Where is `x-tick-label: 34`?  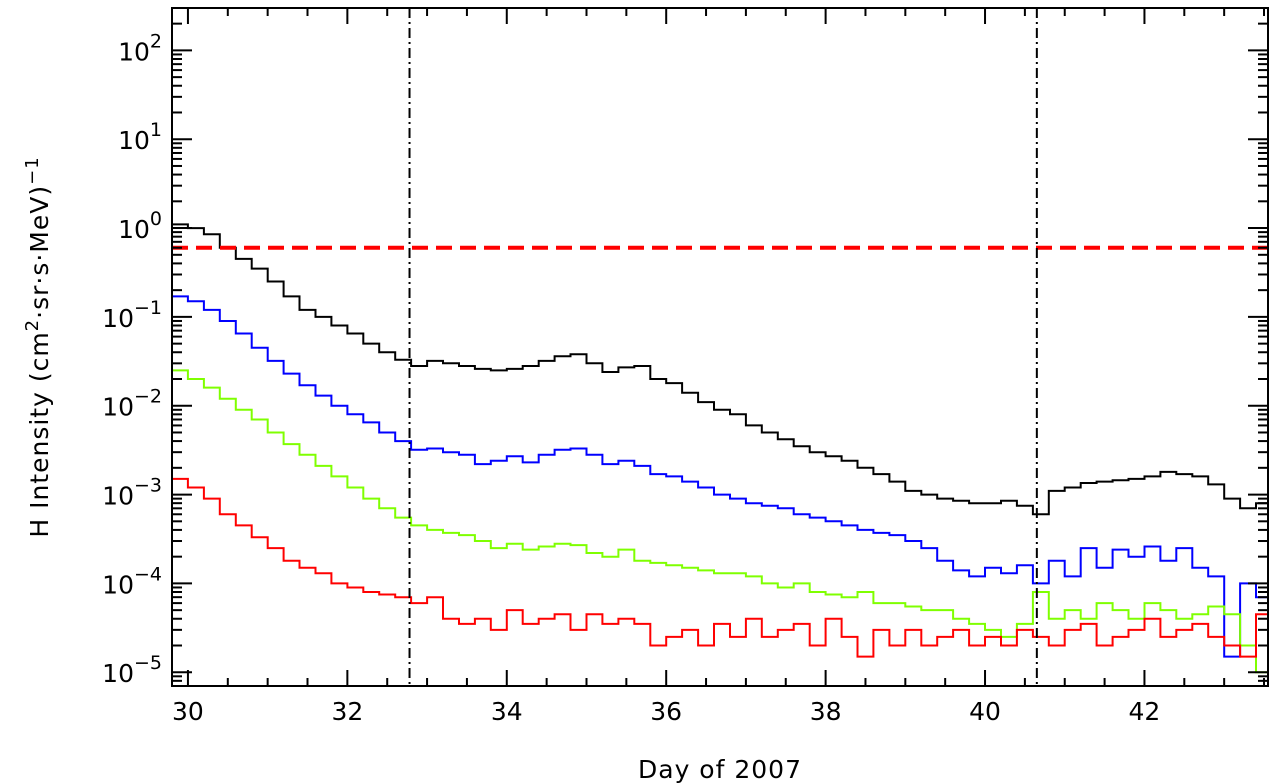
x-tick-label: 34 is located at coordinates (507, 711).